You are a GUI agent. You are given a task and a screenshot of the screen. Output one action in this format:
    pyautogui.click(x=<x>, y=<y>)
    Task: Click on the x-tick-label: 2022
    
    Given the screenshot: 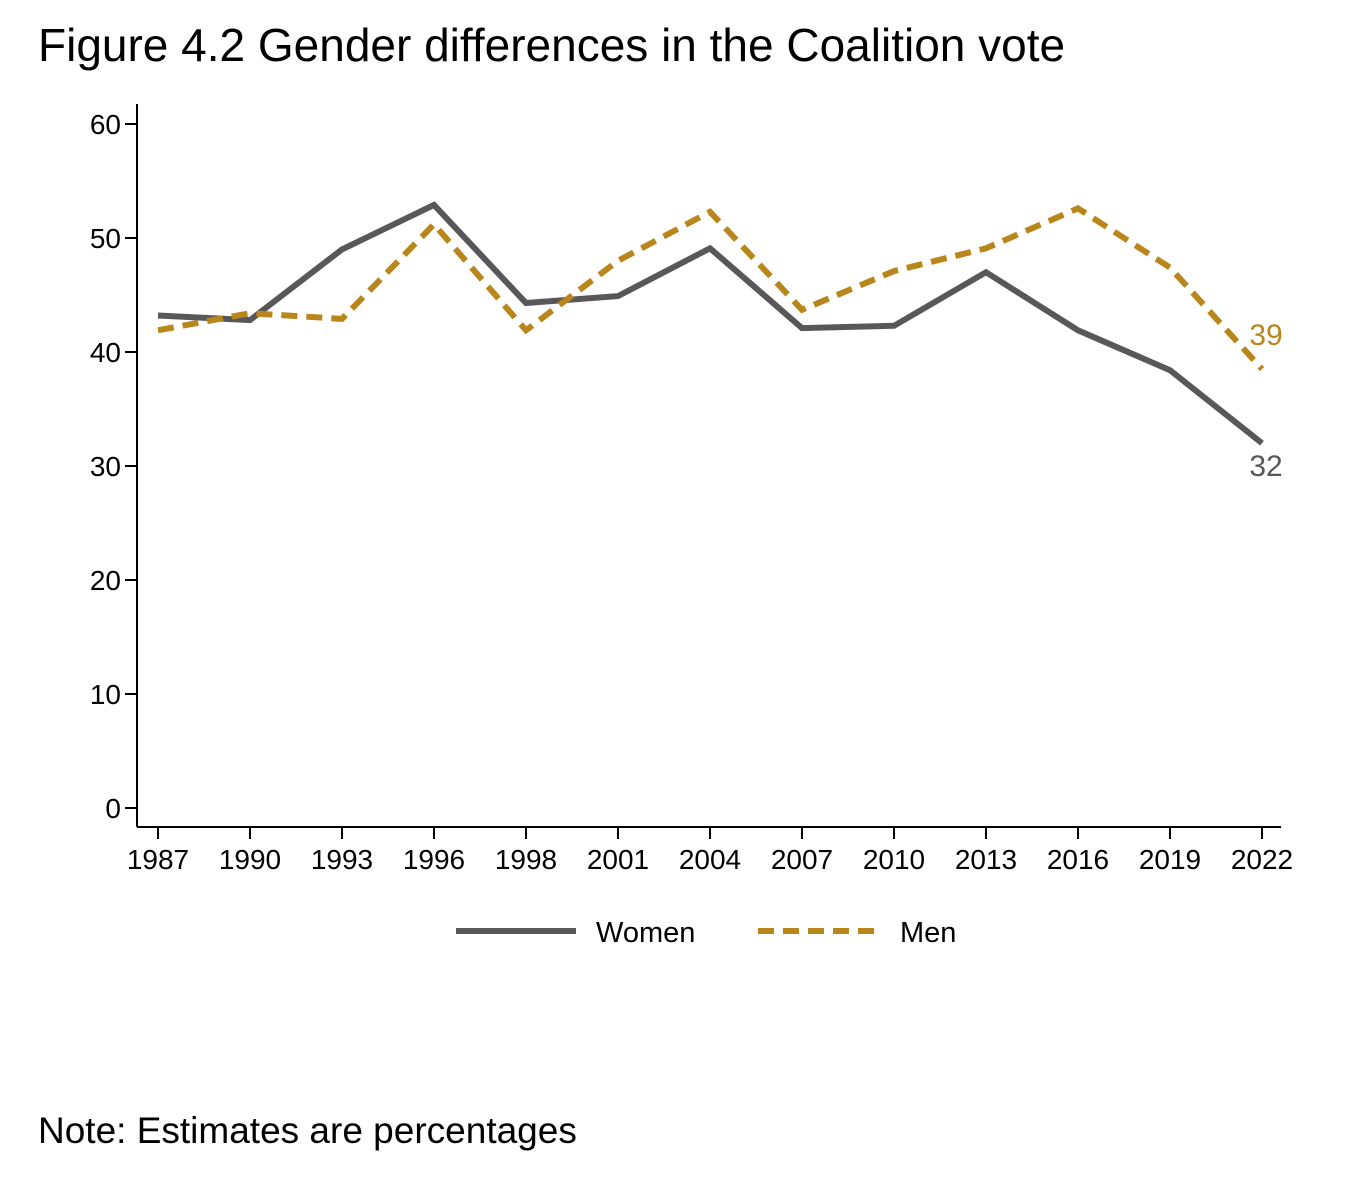 What is the action you would take?
    pyautogui.click(x=1262, y=859)
    